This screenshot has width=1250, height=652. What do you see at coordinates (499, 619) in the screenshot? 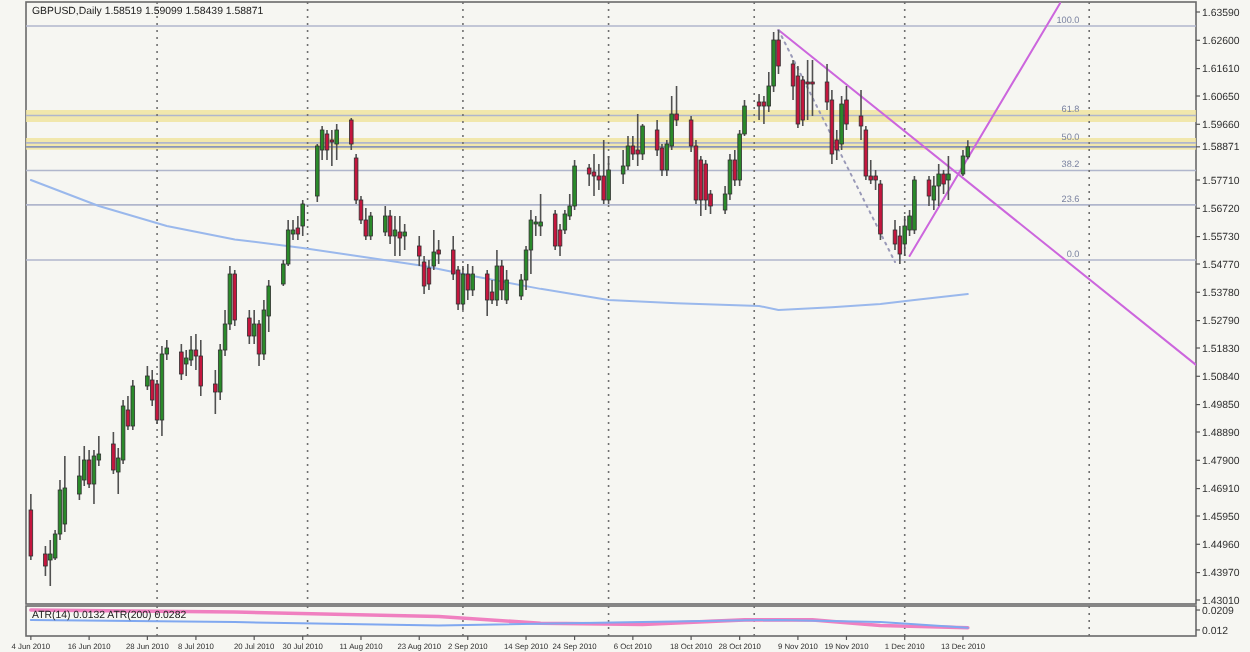
I see `line-series` at bounding box center [499, 619].